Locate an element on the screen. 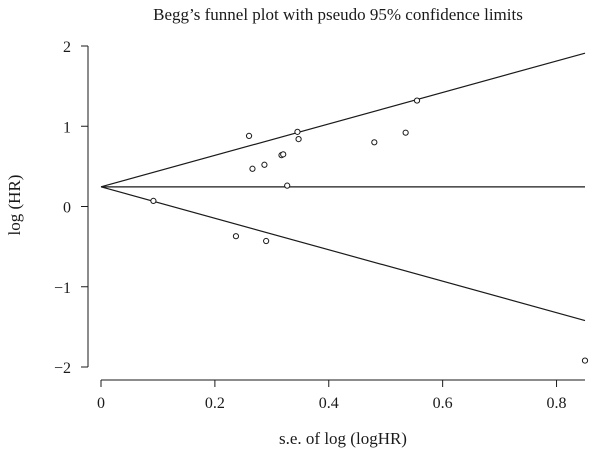 This screenshot has height=454, width=600. y-axis-ticks: −2 −1 0 1 2 is located at coordinates (71, 208).